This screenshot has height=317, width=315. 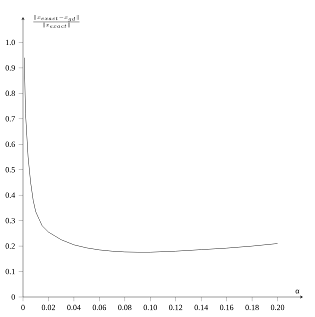 I want to click on y-axis-title: $\frac{\|x_{exact}-x_{gd}\|}{\|x_{exact}\|}$, so click(x=56, y=21).